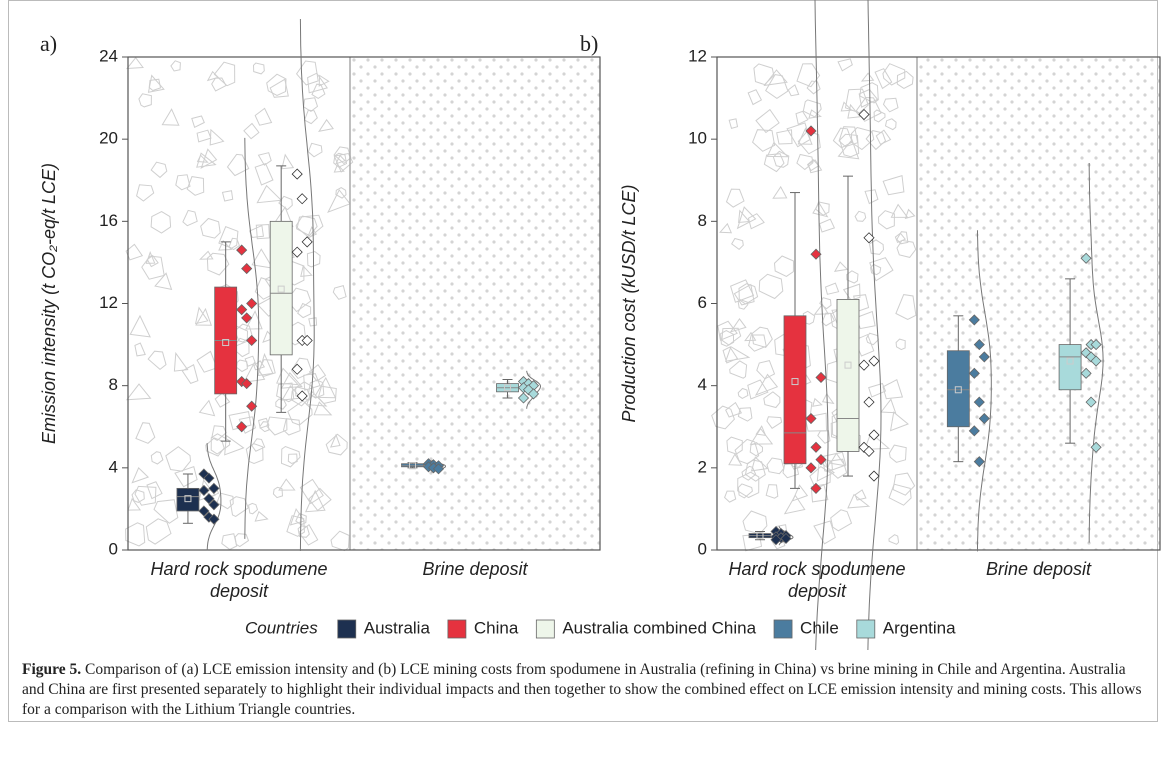 The width and height of the screenshot is (1168, 775). Describe the element at coordinates (702, 466) in the screenshot. I see `y-tick-label: 2` at that location.